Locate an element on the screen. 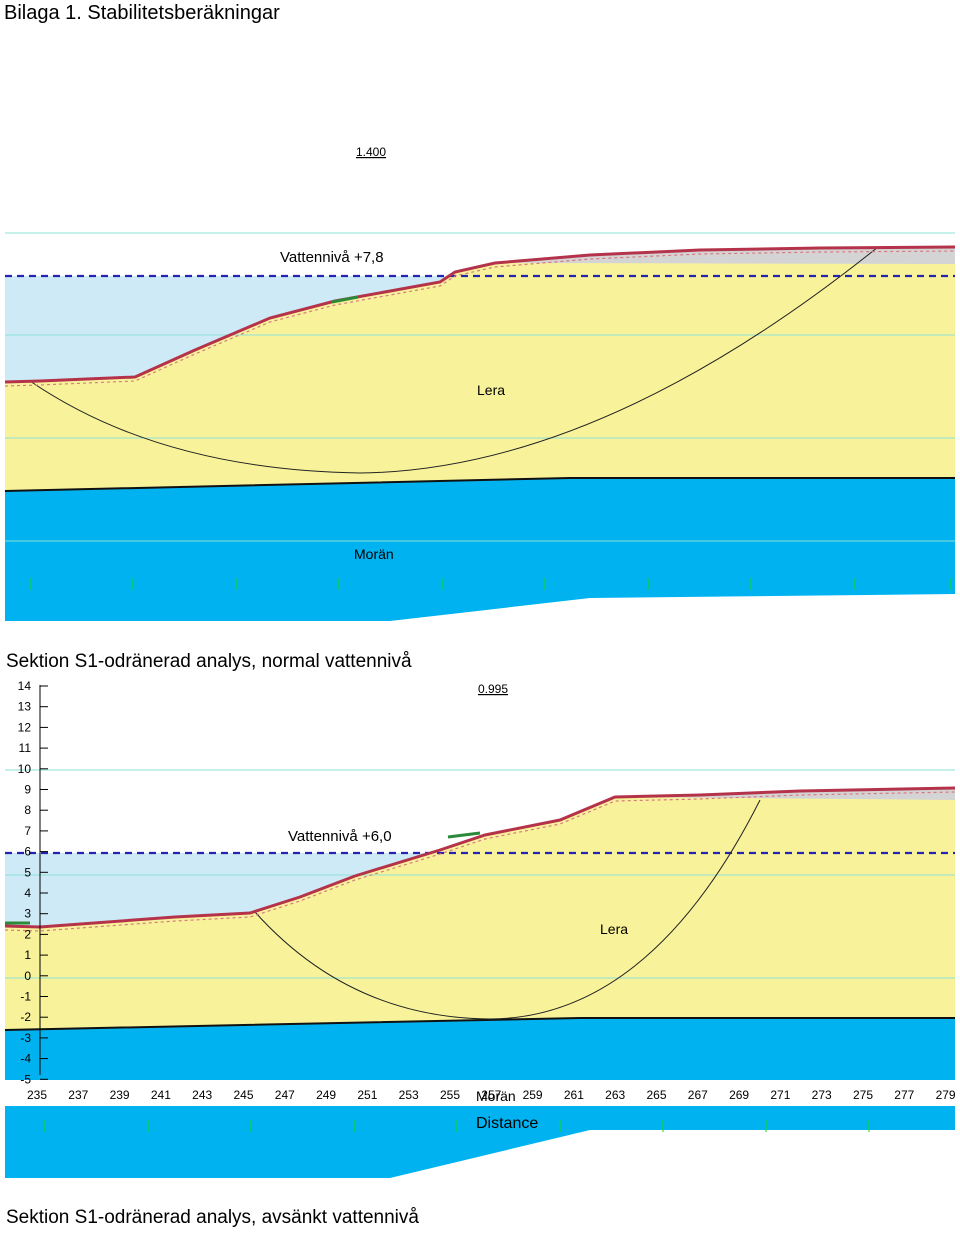 The width and height of the screenshot is (960, 1233). x-tick-label: 275 is located at coordinates (863, 1095).